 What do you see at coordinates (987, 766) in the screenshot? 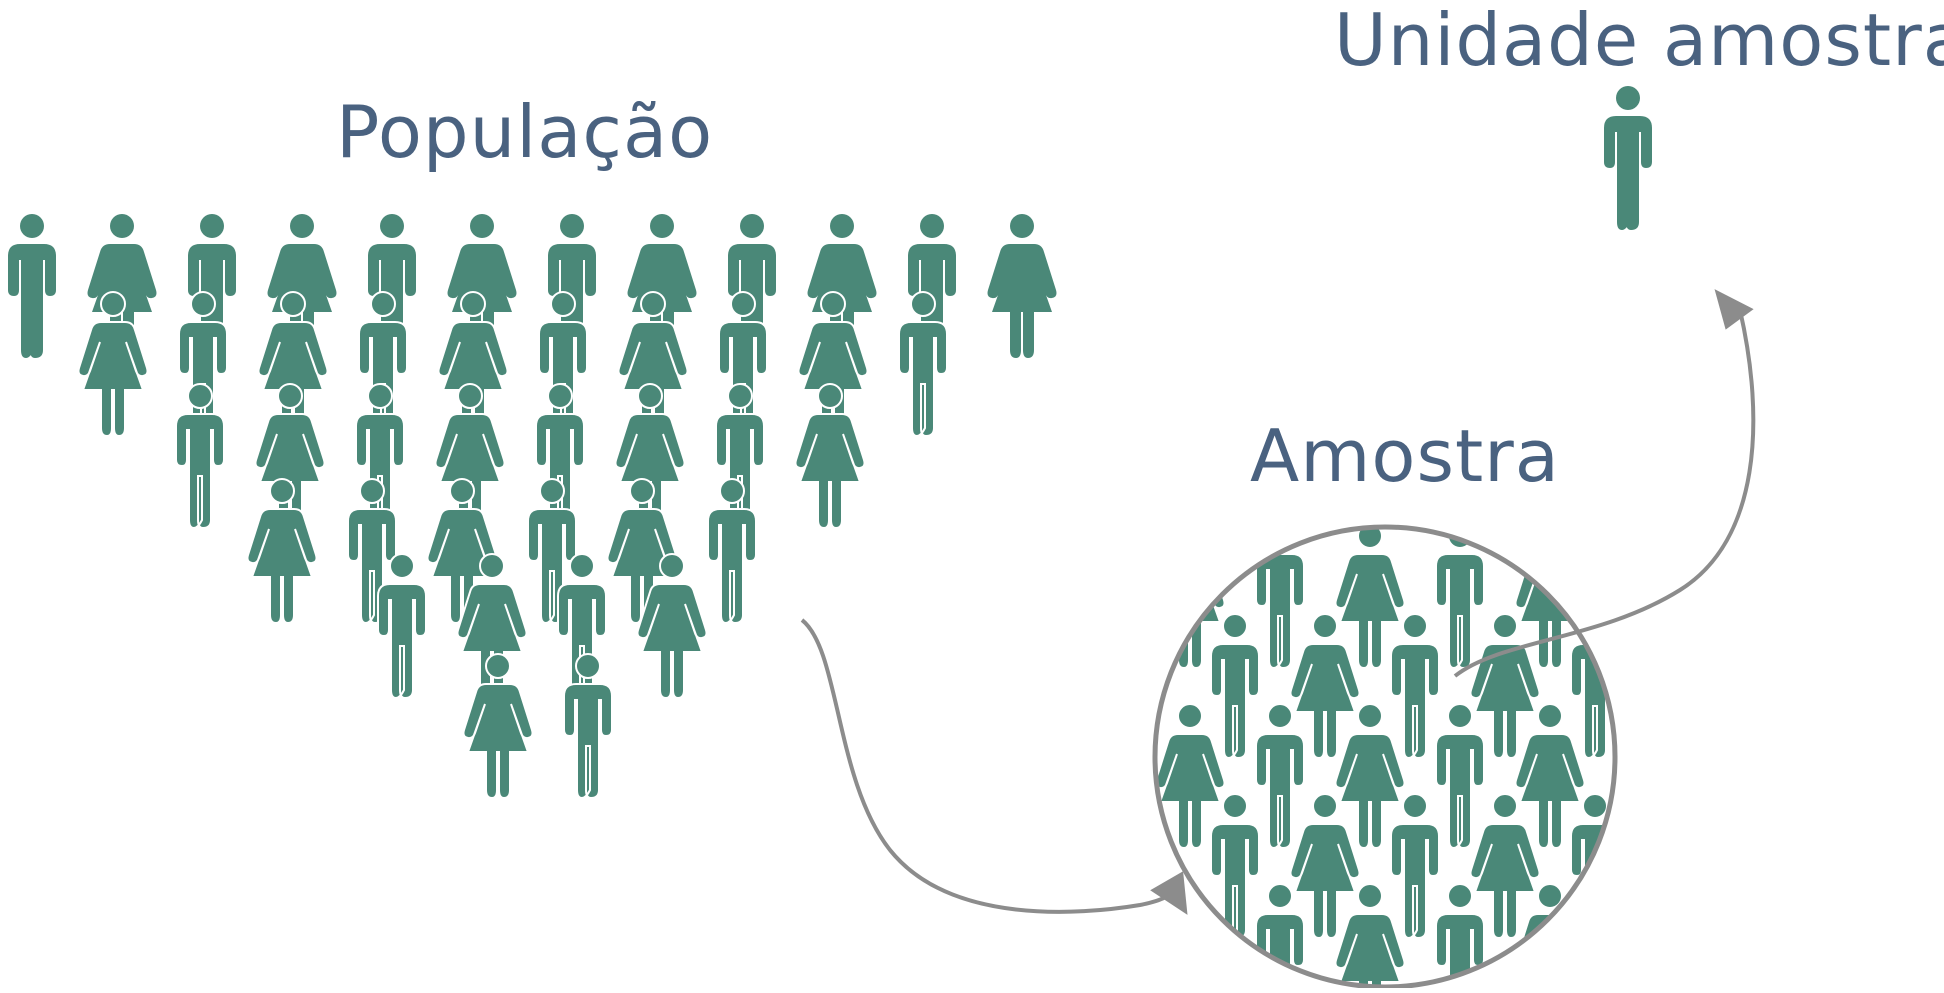
I see `population-to-sample-arrow` at bounding box center [987, 766].